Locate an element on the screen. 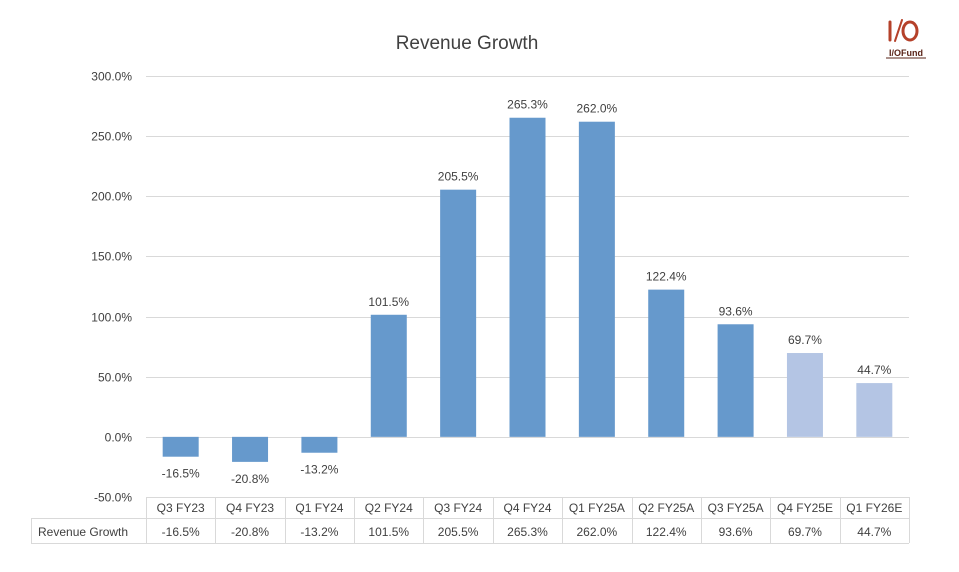 This screenshot has height=572, width=959. category-label: Q2 FY24 is located at coordinates (389, 508).